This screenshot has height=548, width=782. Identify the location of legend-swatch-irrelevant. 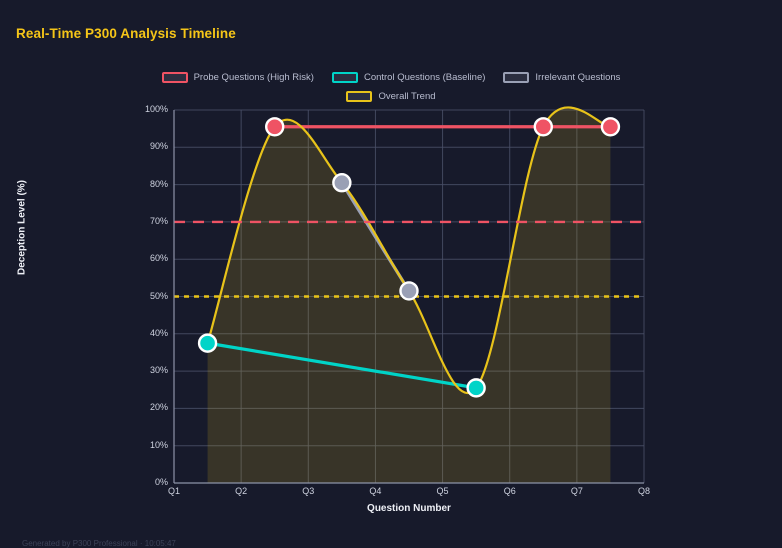
(516, 77).